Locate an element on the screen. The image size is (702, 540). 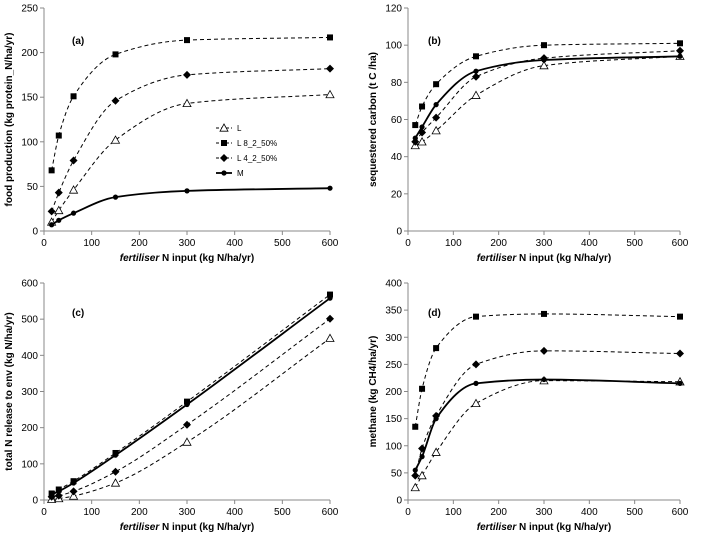
legend-entry: L 4_2_50% is located at coordinates (246, 158).